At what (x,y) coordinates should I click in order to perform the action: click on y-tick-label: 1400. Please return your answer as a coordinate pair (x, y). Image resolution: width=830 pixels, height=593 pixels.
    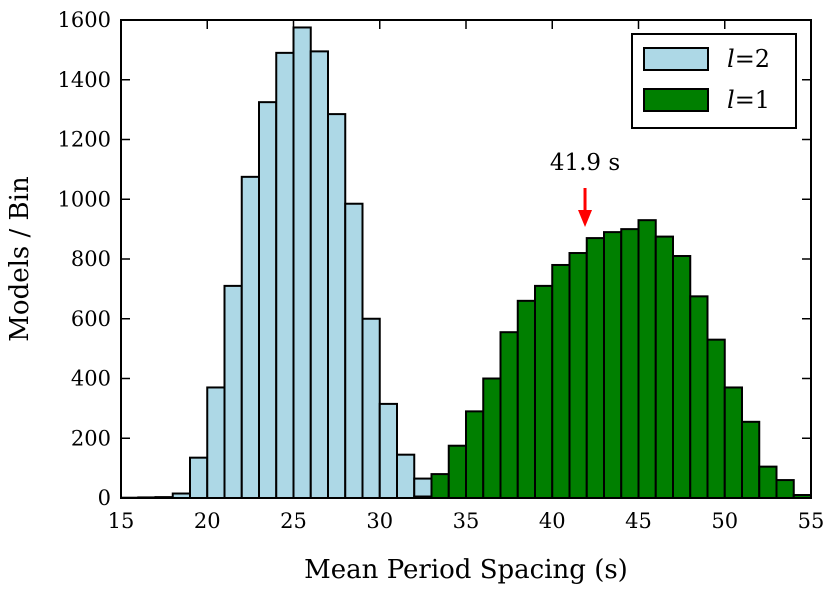
    Looking at the image, I should click on (84, 80).